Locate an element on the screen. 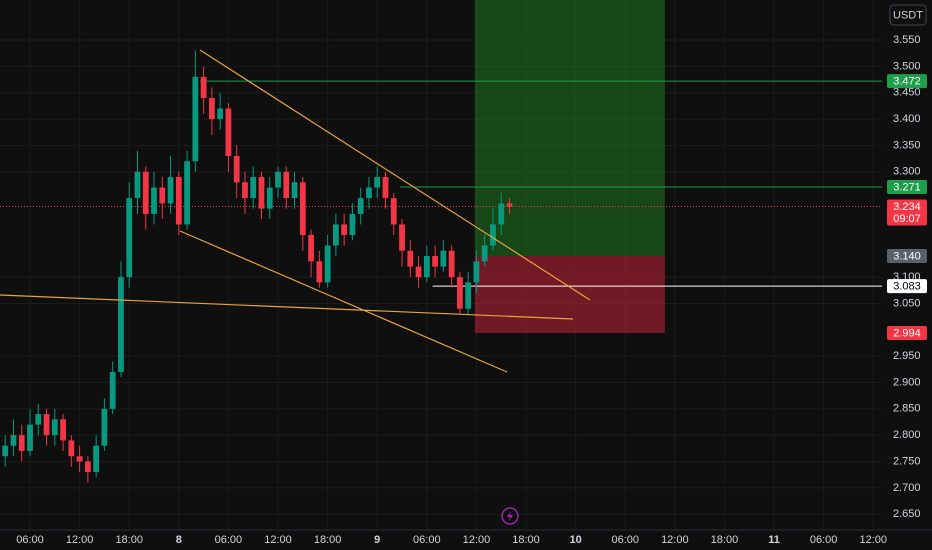 The width and height of the screenshot is (932, 550). price-label: 3.234 is located at coordinates (907, 207).